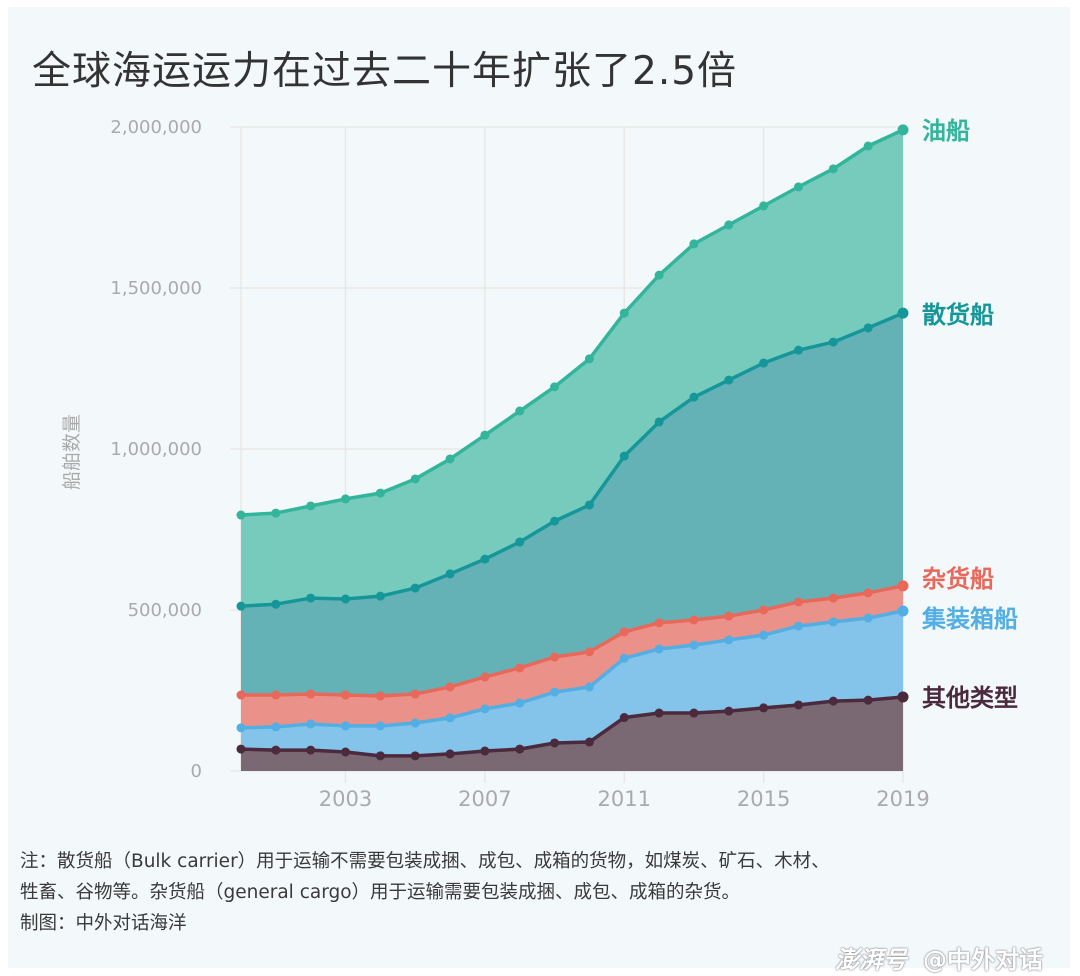  What do you see at coordinates (958, 315) in the screenshot?
I see `series-label: 散货船` at bounding box center [958, 315].